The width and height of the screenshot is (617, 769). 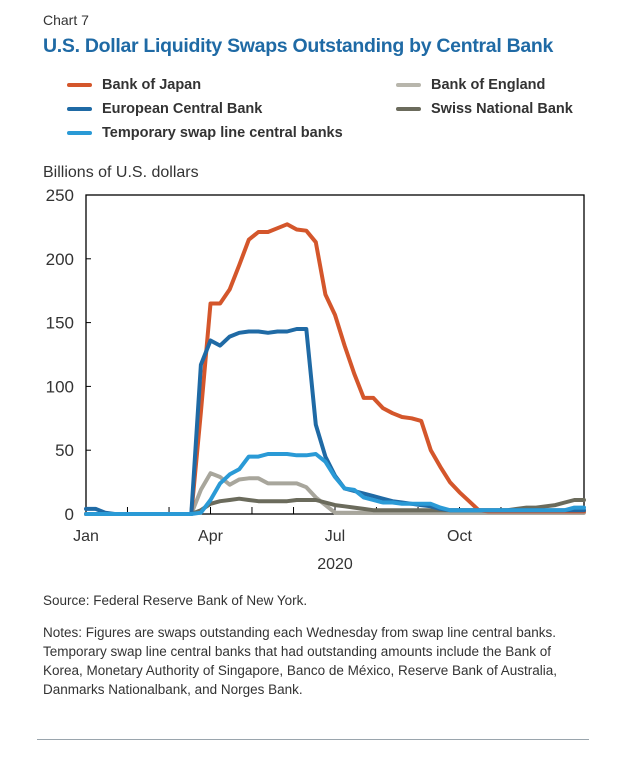 What do you see at coordinates (222, 133) in the screenshot?
I see `legend-label: Temporary swap line central banks` at bounding box center [222, 133].